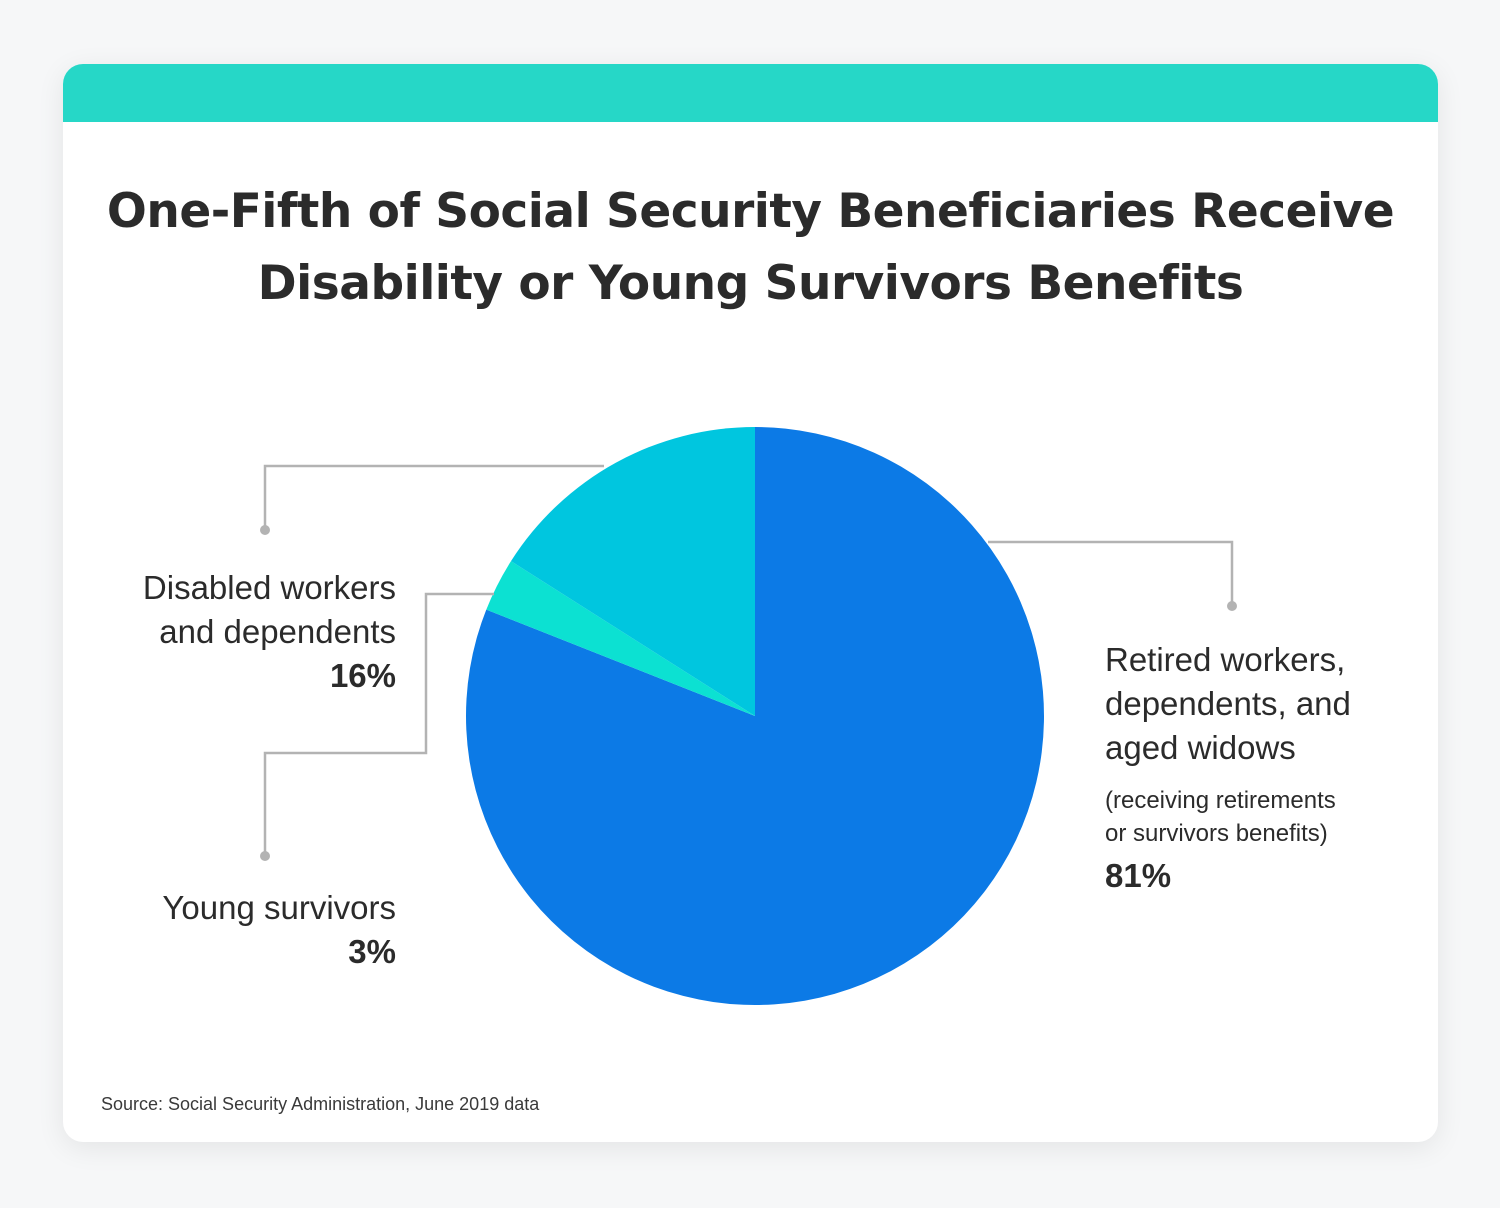 This screenshot has width=1500, height=1208. What do you see at coordinates (1138, 875) in the screenshot?
I see `label-retired-value: 81%` at bounding box center [1138, 875].